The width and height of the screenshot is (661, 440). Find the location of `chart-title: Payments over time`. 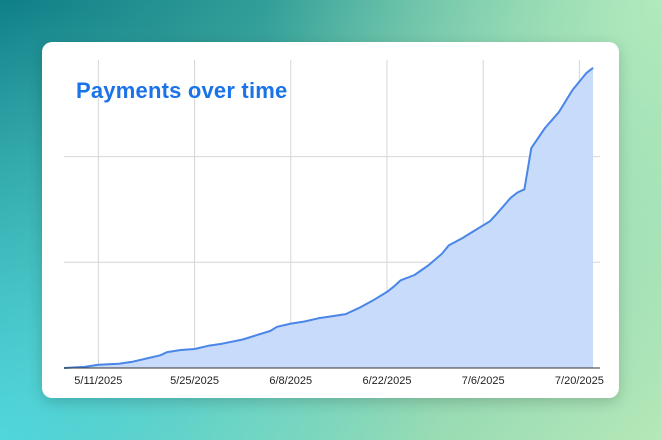

chart-title: Payments over time is located at coordinates (182, 90).